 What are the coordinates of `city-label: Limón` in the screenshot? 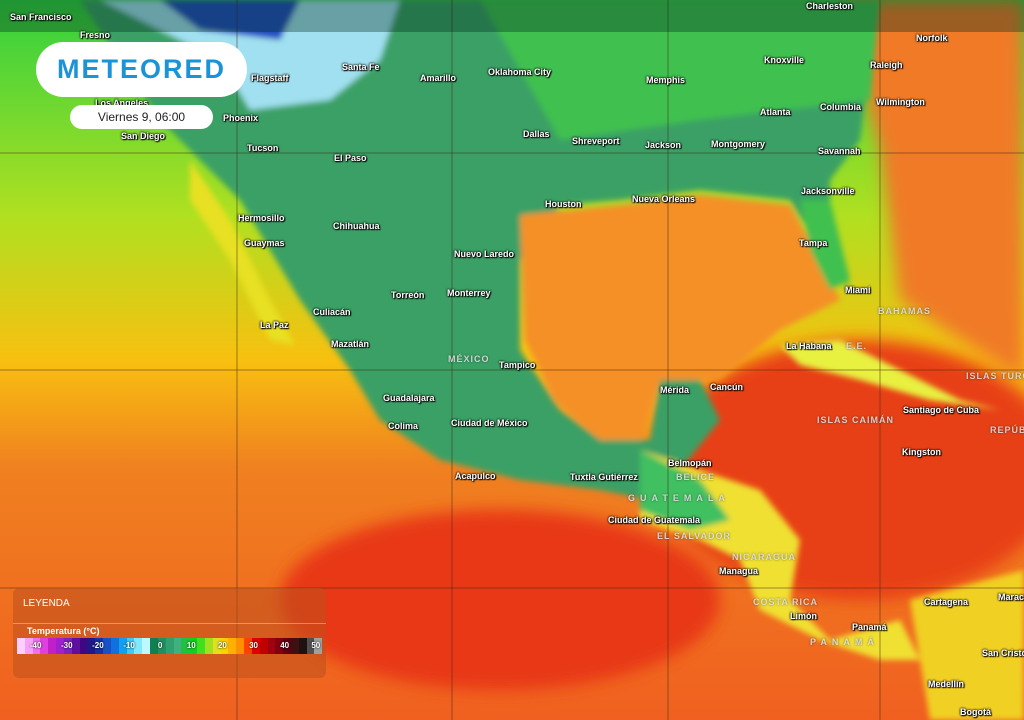 It's located at (803, 616).